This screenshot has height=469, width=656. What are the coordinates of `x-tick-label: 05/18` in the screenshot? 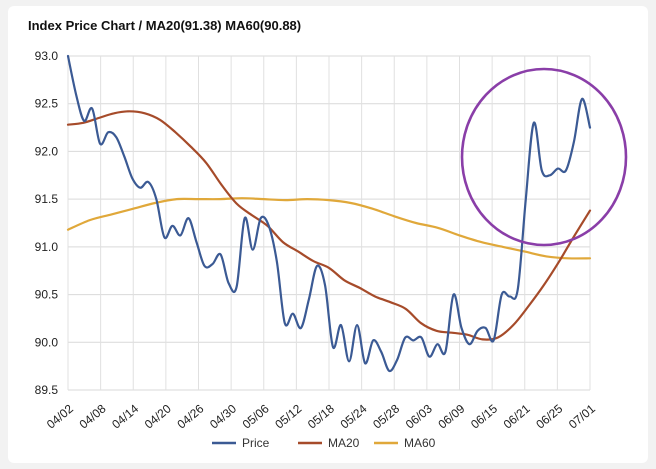 It's located at (321, 416).